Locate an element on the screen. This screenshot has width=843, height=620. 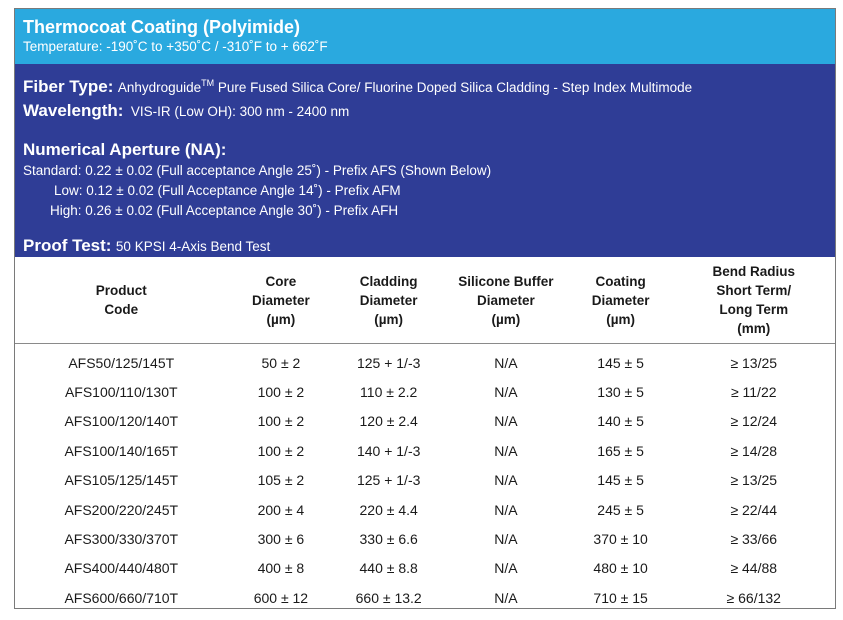
bend-radius-cell: ≥ 14/28 is located at coordinates (754, 450).